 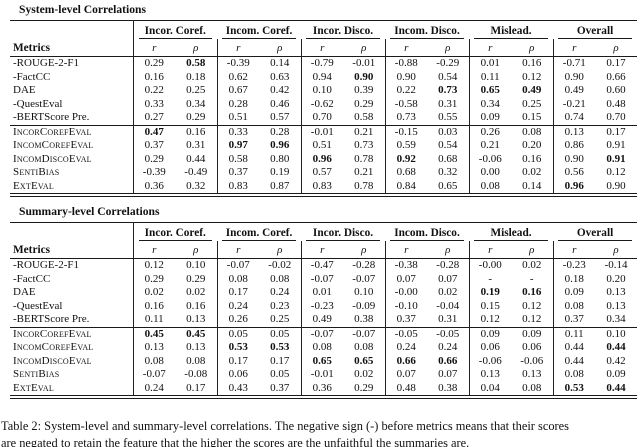 I want to click on correlation-value-cell: 0.11, so click(x=574, y=334).